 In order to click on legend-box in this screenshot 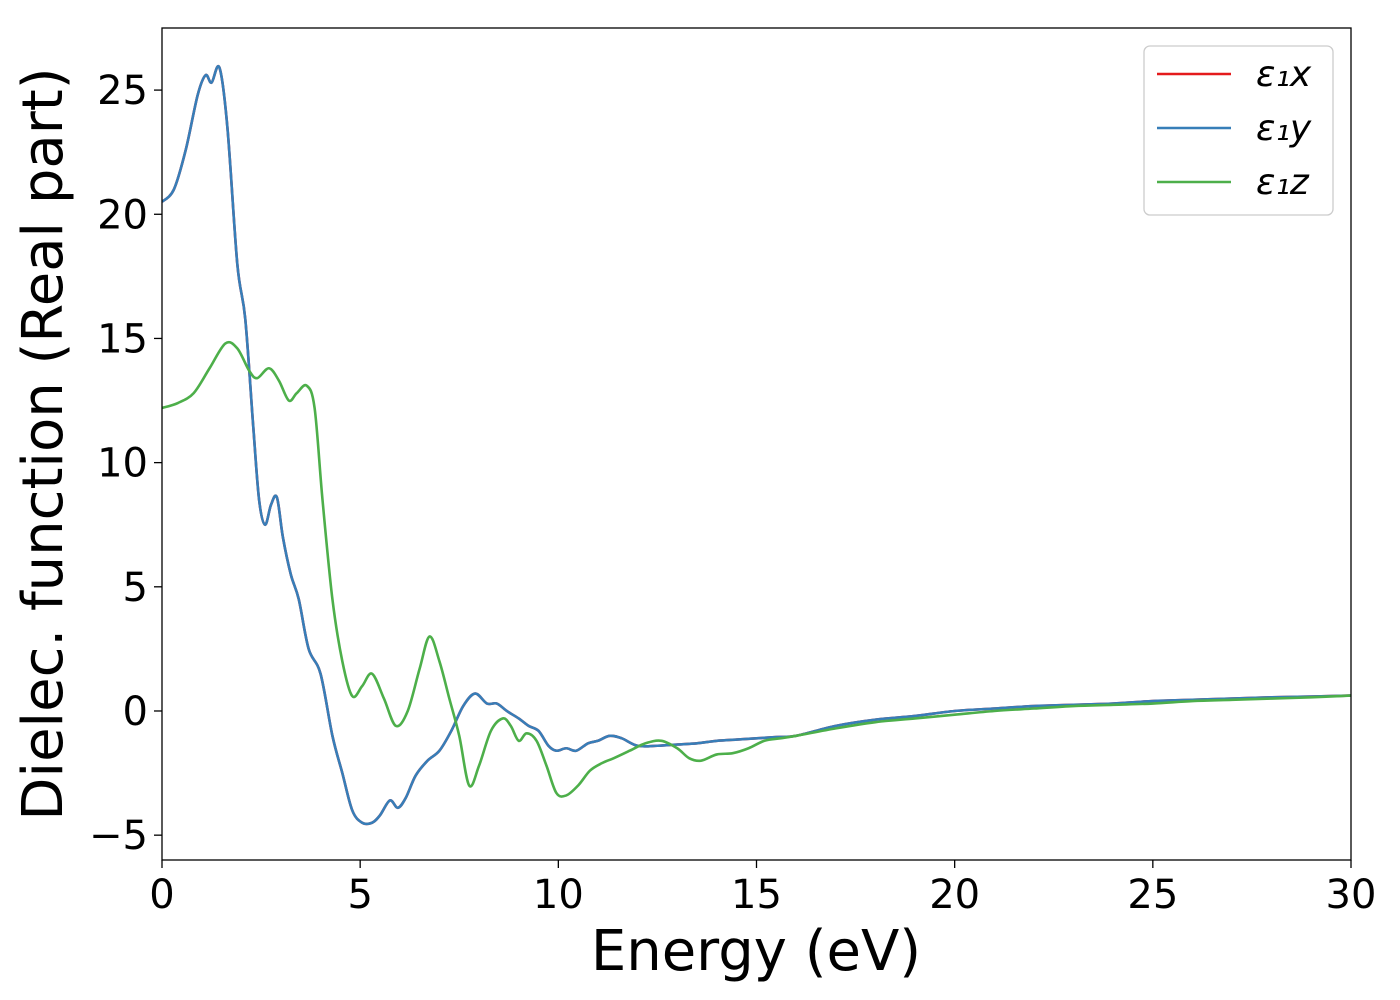, I will do `click(1238, 130)`.